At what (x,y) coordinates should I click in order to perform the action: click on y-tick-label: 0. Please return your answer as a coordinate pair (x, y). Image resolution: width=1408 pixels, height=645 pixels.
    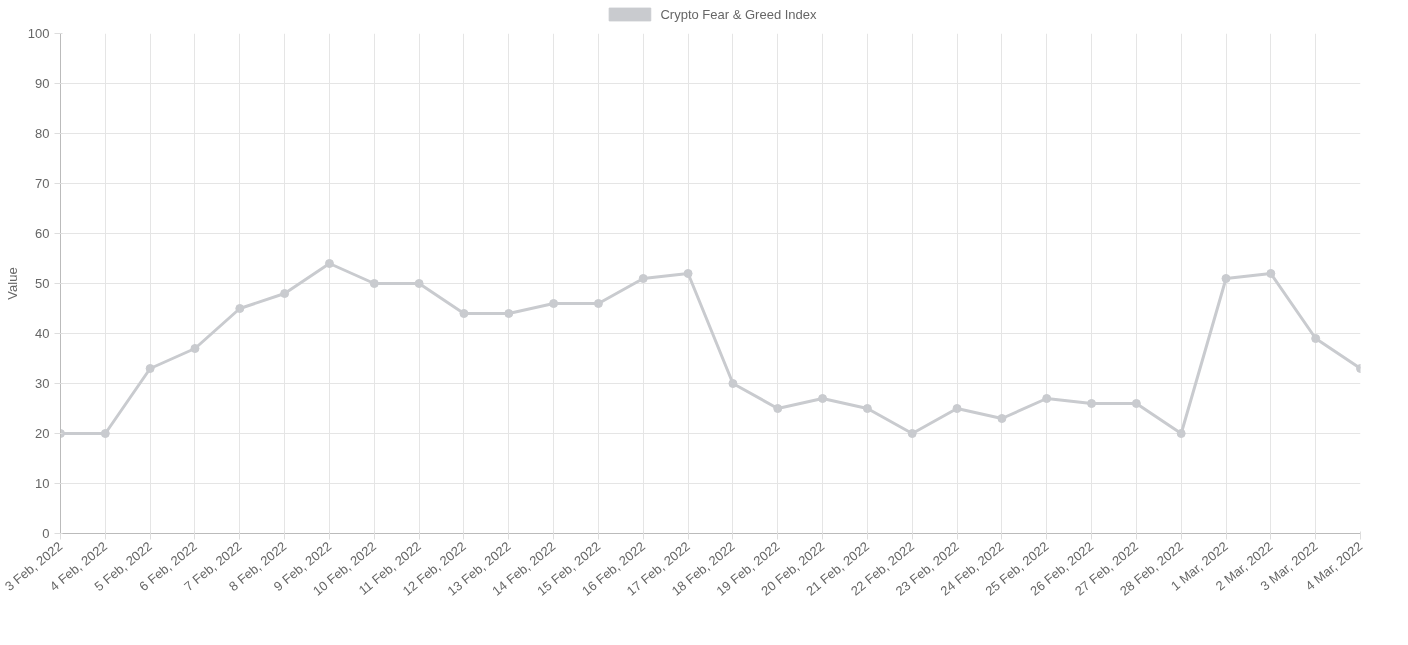
    Looking at the image, I should click on (46, 533).